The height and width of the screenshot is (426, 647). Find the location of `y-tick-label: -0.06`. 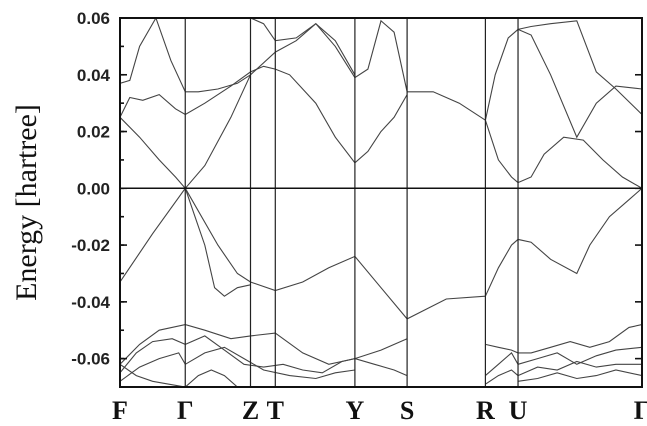

y-tick-label: -0.06 is located at coordinates (90, 359).